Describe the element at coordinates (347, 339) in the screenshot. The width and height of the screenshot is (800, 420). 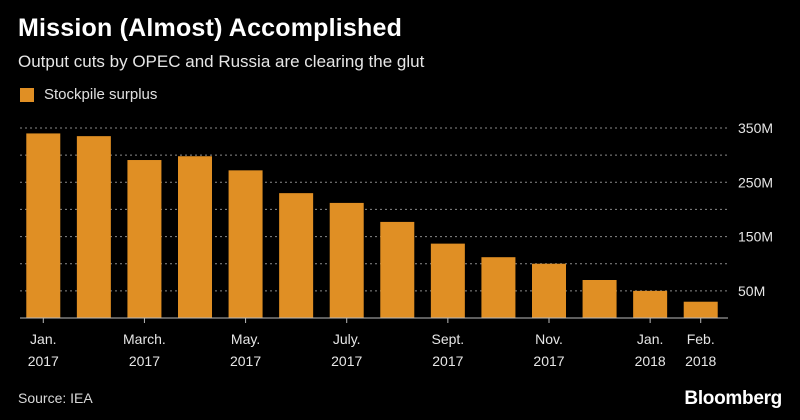
I see `x-tick-label: July.` at that location.